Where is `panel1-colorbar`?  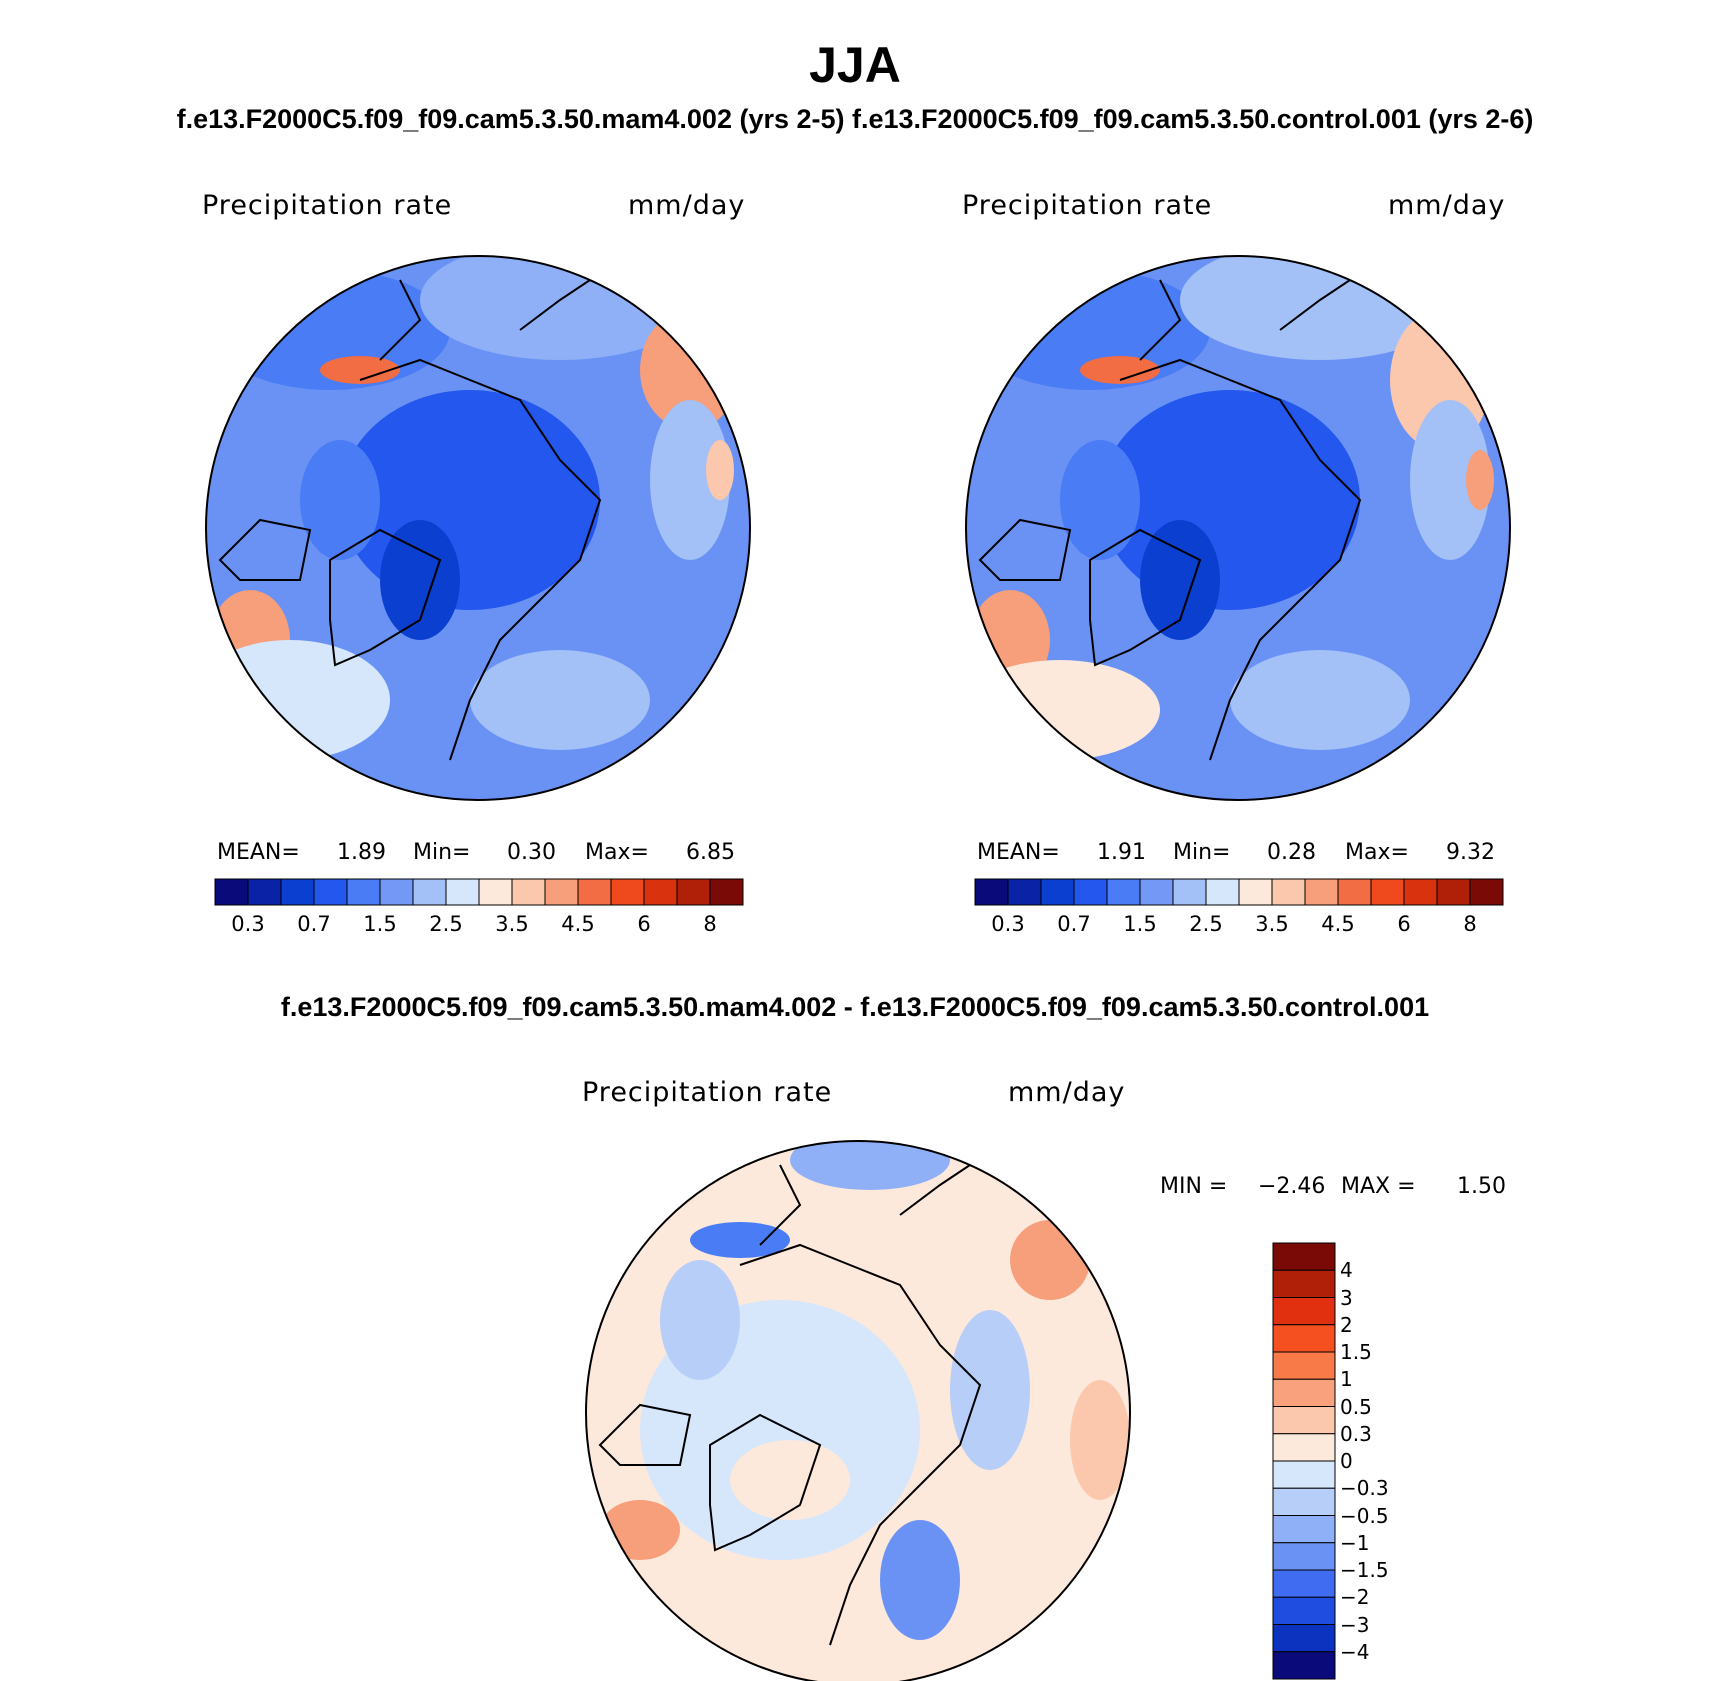 panel1-colorbar is located at coordinates (479, 892).